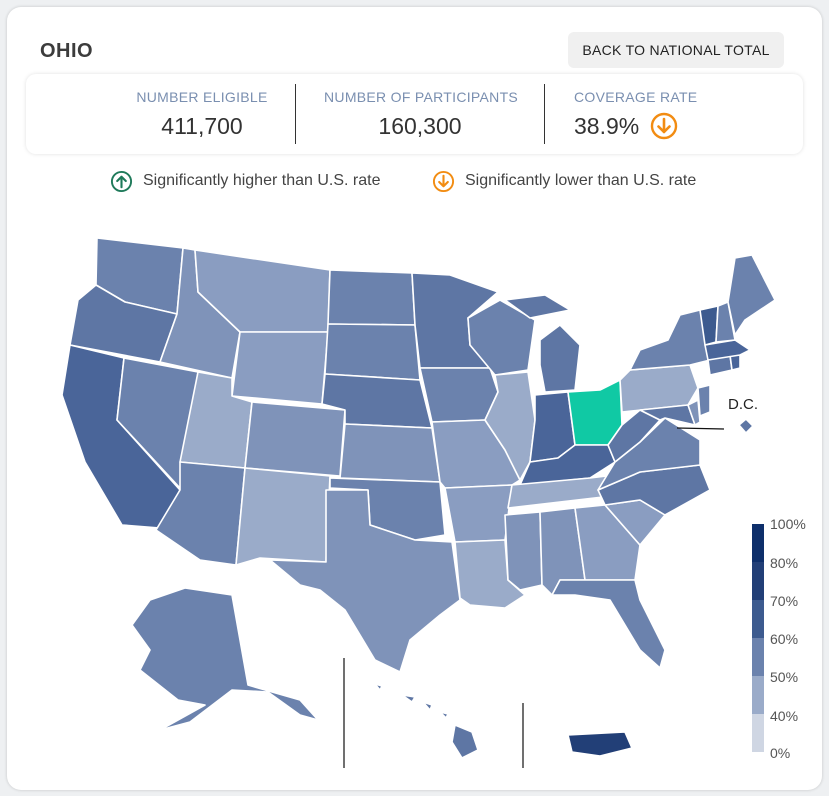 This screenshot has width=829, height=796. Describe the element at coordinates (365, 581) in the screenshot. I see `state-texas` at that location.